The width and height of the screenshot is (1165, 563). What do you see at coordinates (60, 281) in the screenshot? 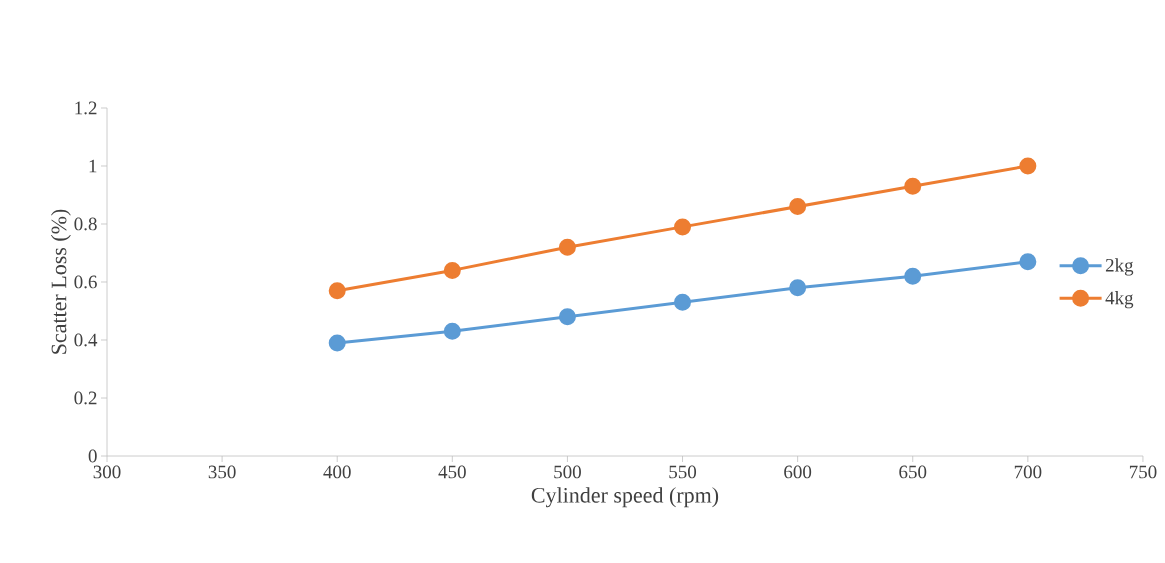
I see `y-axis-title: Scatter Loss (%)` at bounding box center [60, 281].